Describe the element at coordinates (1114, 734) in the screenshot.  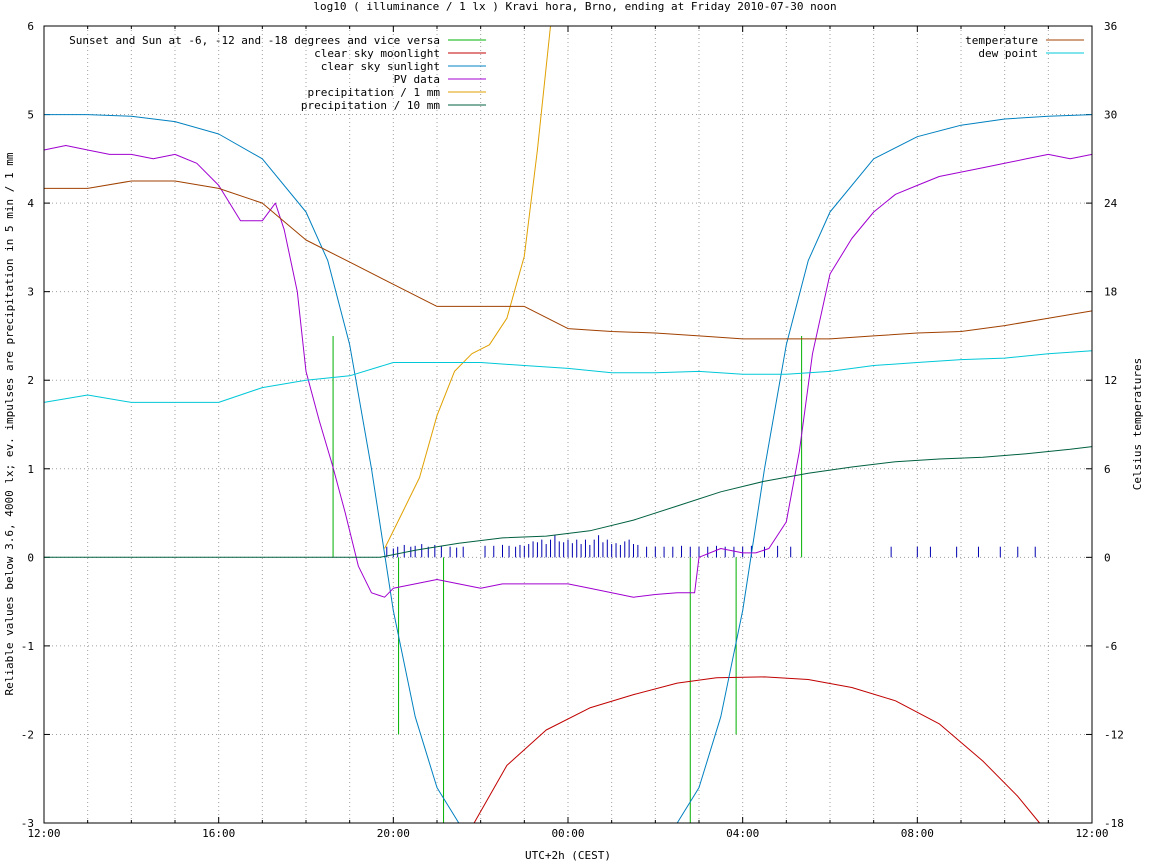
I see `y2-tick-label: -12` at that location.